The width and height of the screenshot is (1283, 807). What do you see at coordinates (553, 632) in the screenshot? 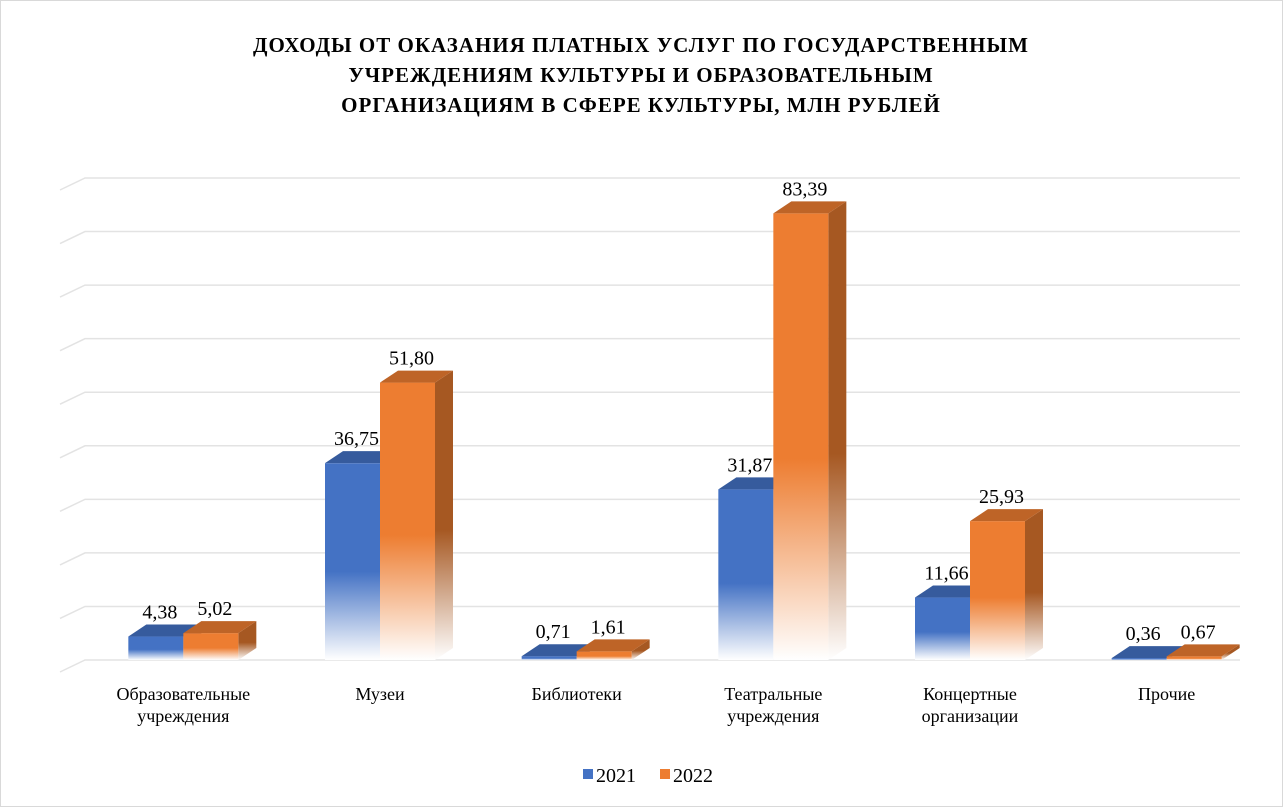
I see `value-label: 0,71` at bounding box center [553, 632].